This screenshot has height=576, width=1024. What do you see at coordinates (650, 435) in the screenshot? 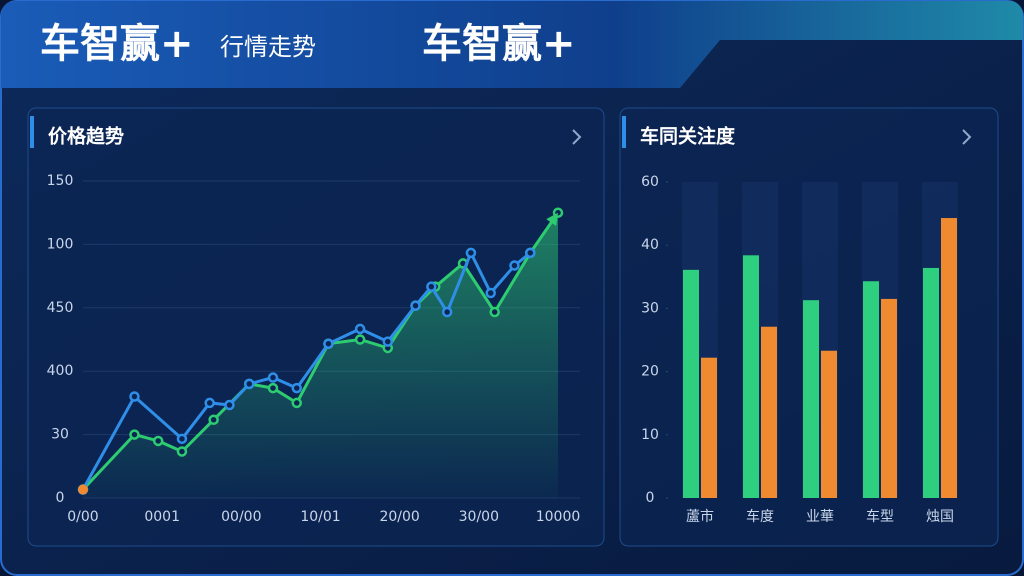
I see `y-tick-label: 10` at bounding box center [650, 435].